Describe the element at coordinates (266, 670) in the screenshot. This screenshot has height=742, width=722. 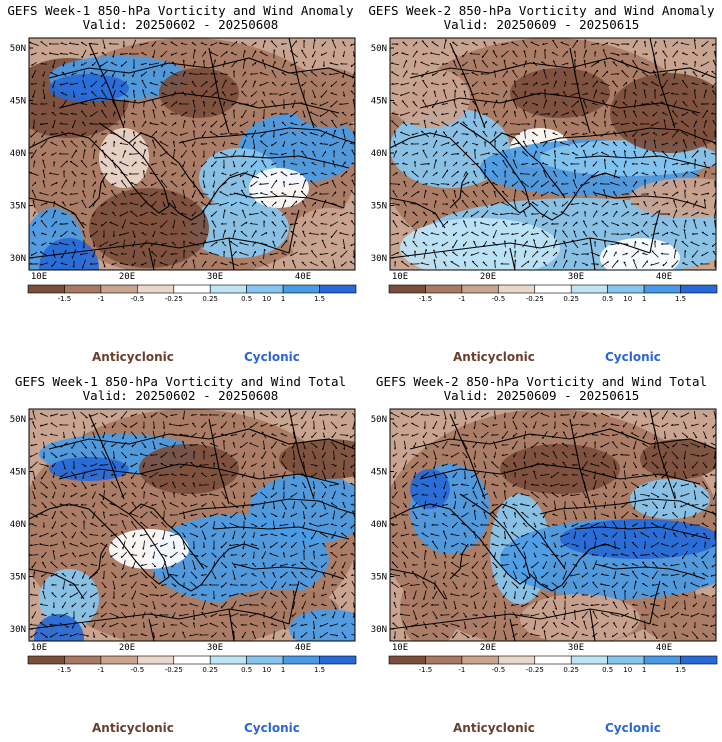
I see `colorbar-scale-note: 10` at that location.